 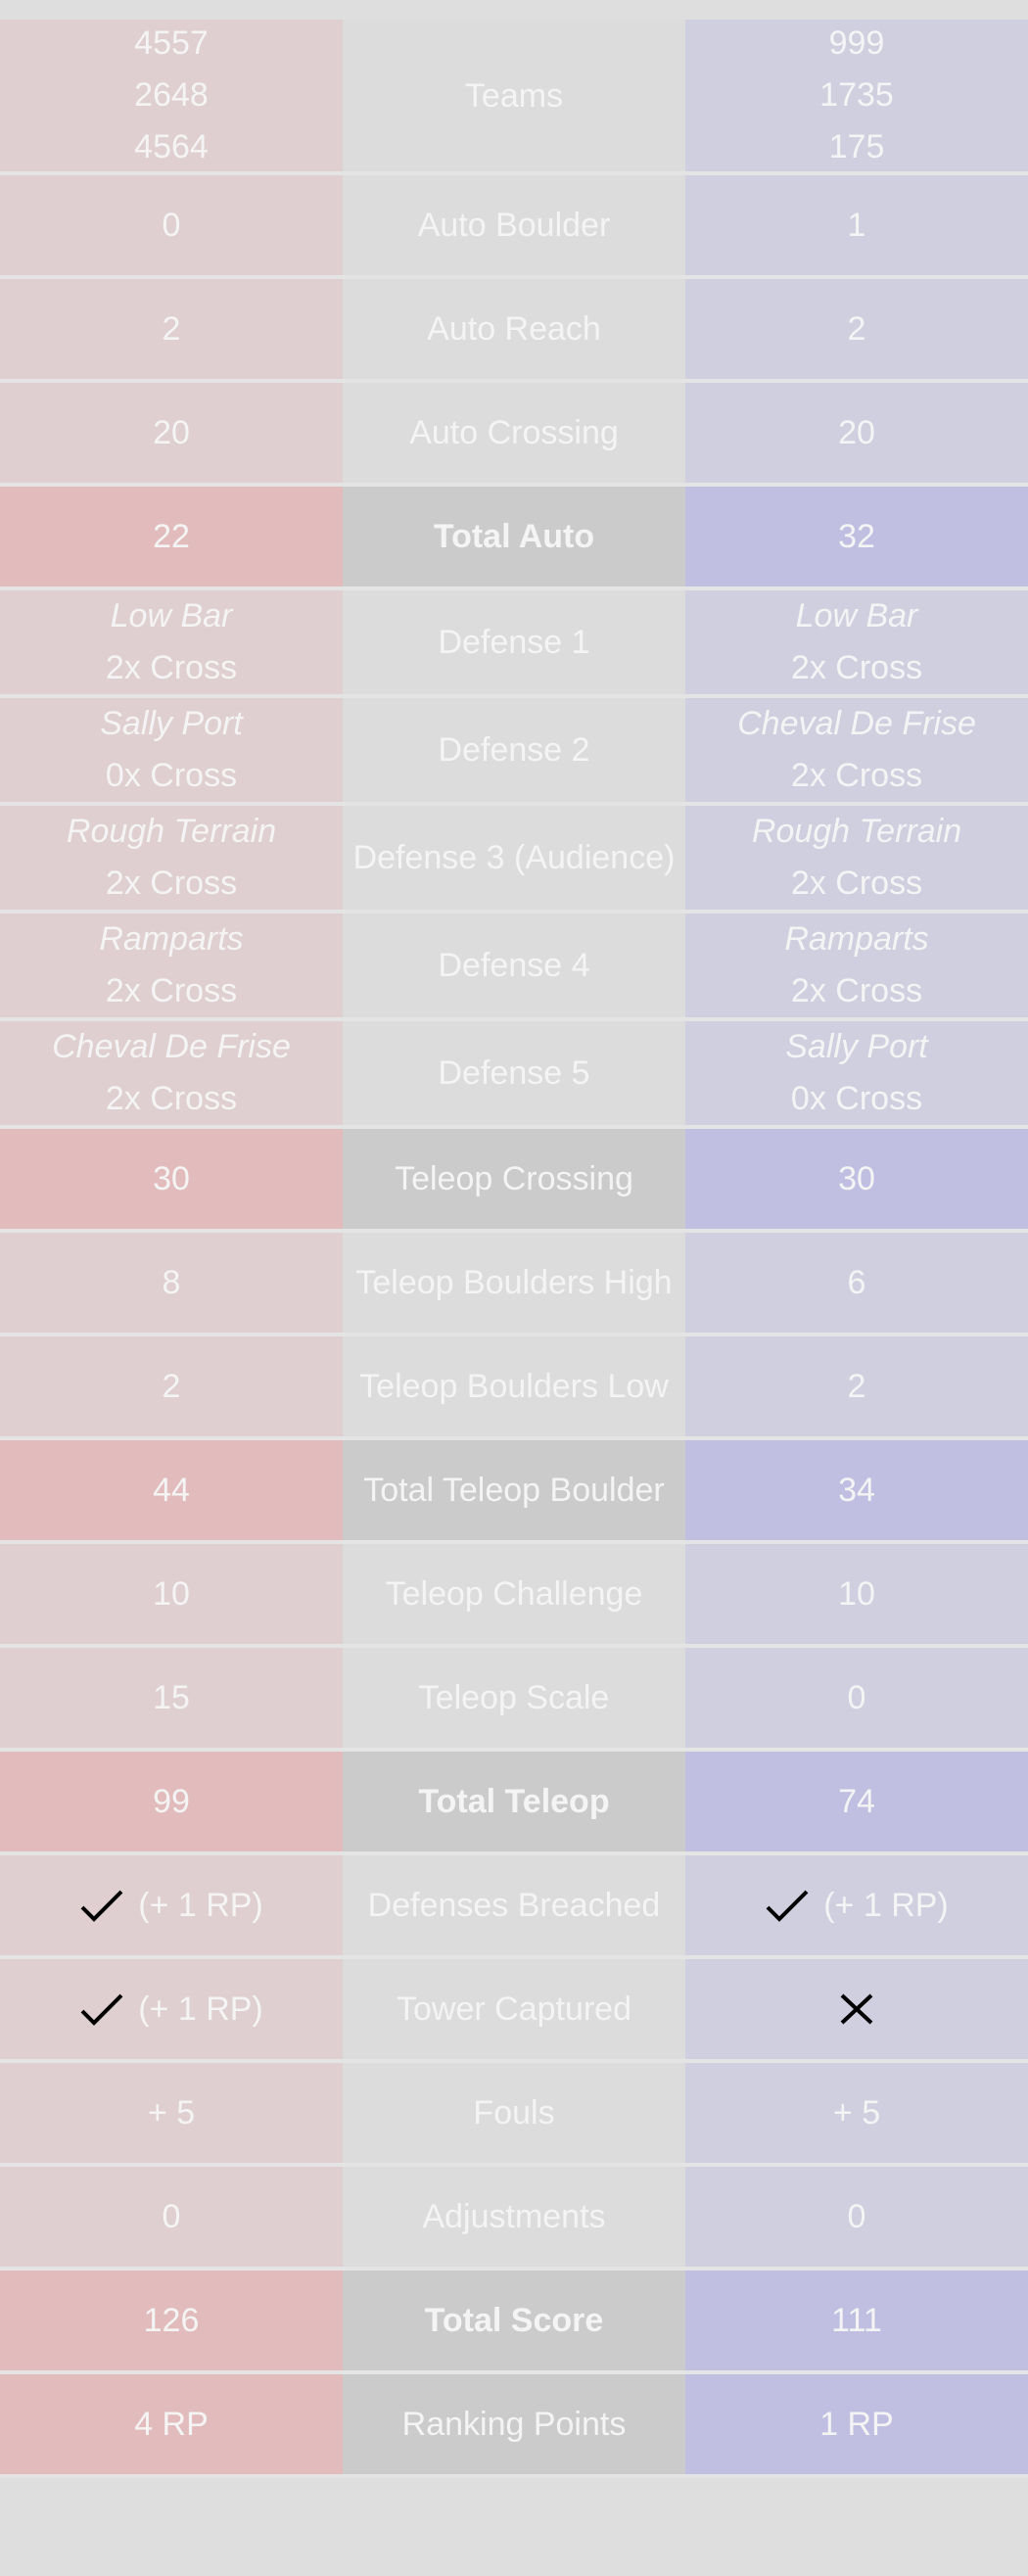 I want to click on row-label-cell: Teleop Crossing, so click(x=514, y=1179).